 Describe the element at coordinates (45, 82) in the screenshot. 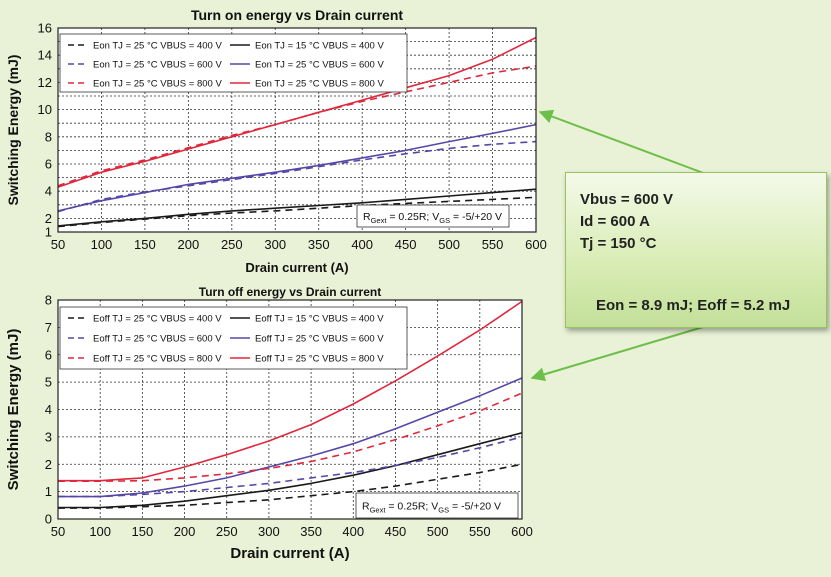

I see `y-tick-label: 12` at that location.